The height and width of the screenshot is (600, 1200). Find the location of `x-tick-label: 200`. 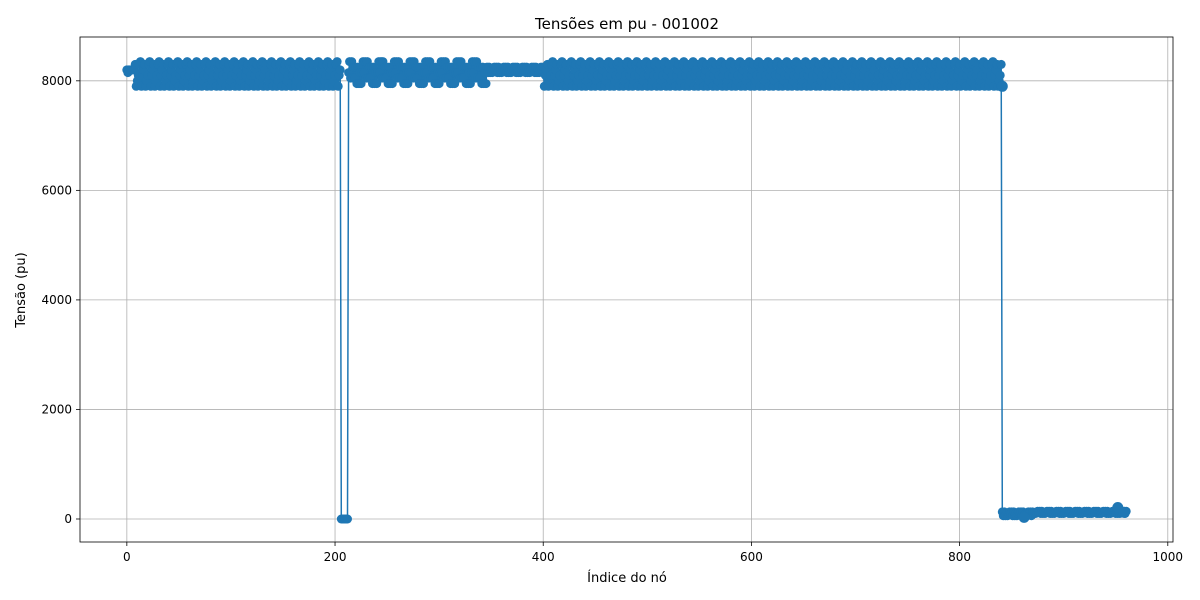

x-tick-label: 200 is located at coordinates (335, 557).